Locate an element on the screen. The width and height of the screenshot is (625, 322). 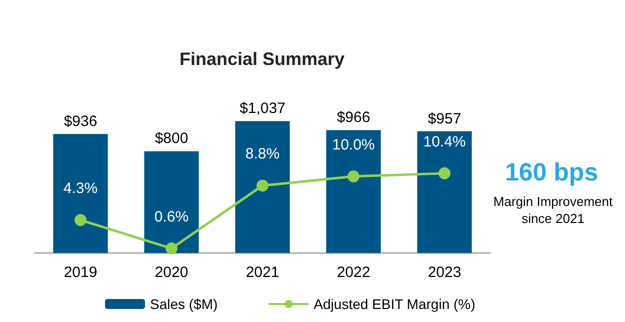
data-label: 0.6% is located at coordinates (171, 217).